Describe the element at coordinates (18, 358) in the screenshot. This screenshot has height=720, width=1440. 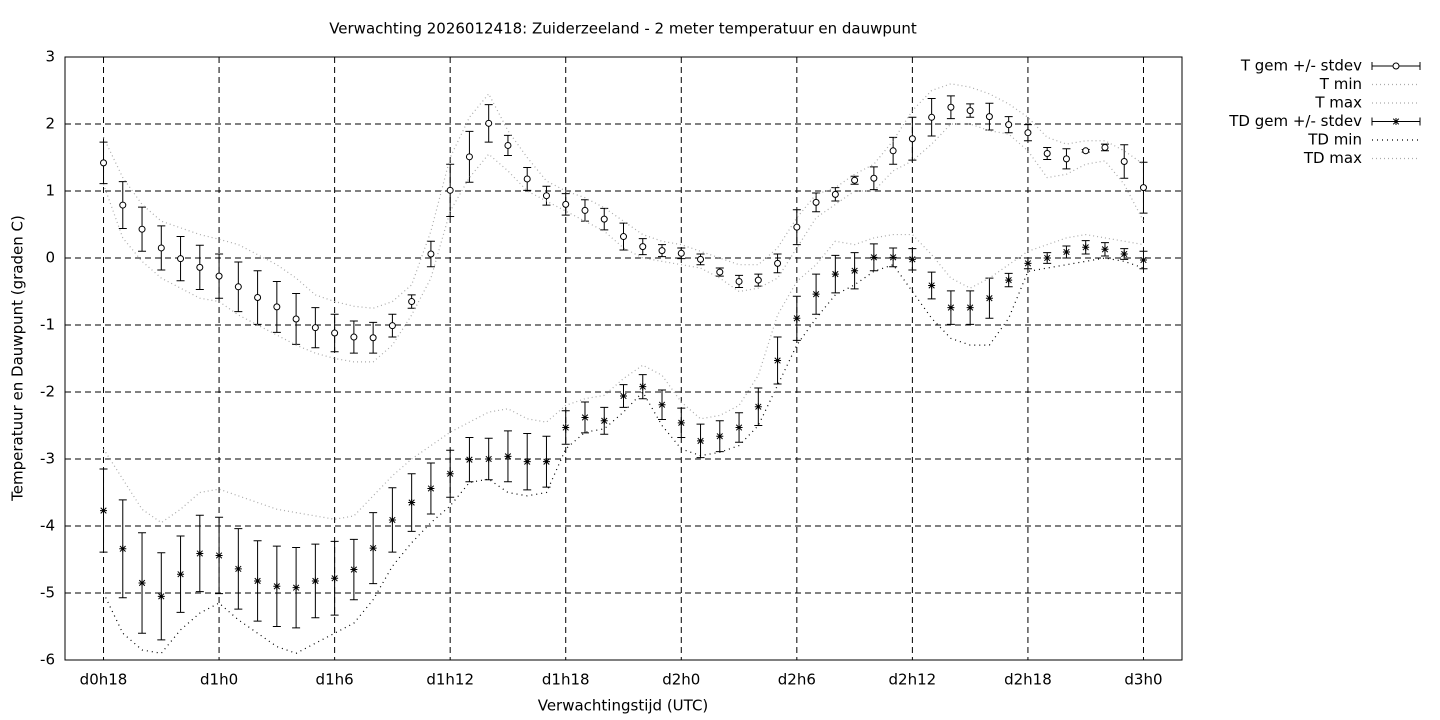
I see `y-axis-label: Temperatuur en Dauwpunt (graden C)` at that location.